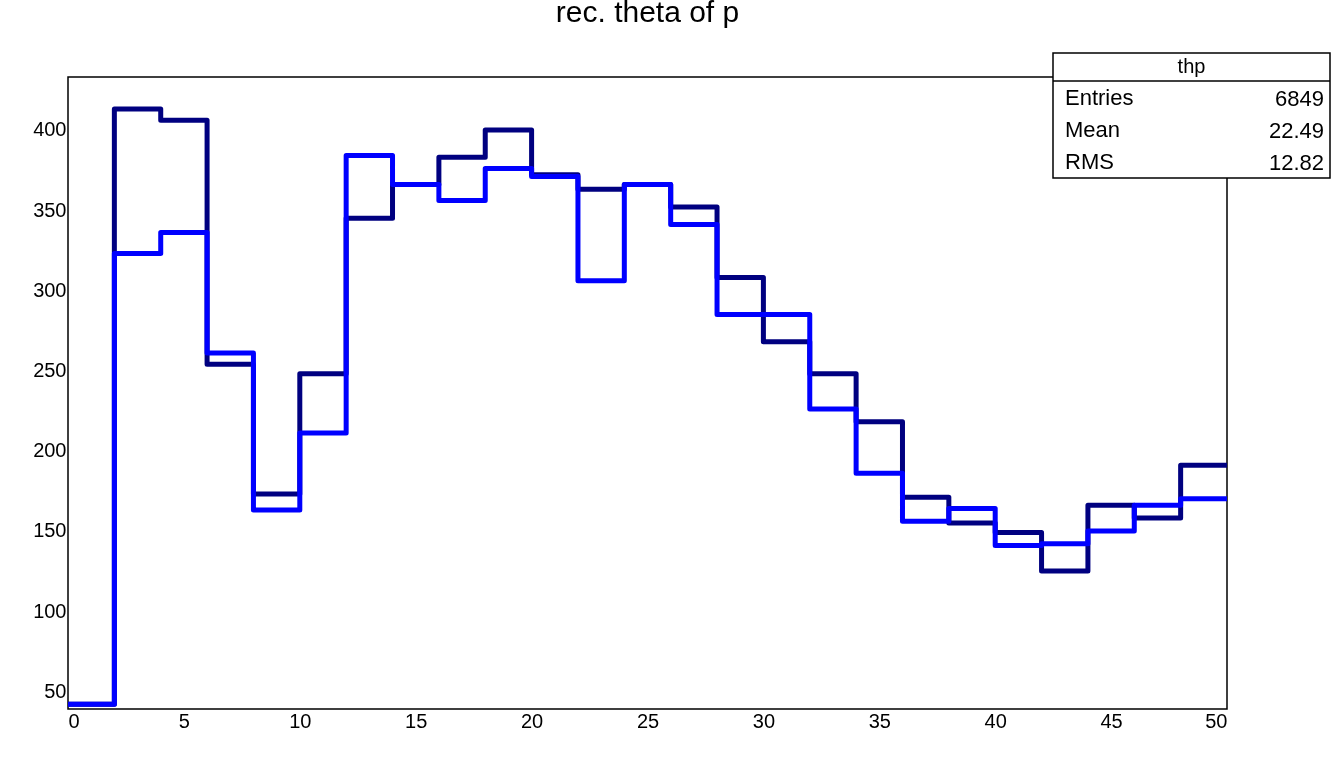  What do you see at coordinates (764, 720) in the screenshot?
I see `x-tick-label: 30` at bounding box center [764, 720].